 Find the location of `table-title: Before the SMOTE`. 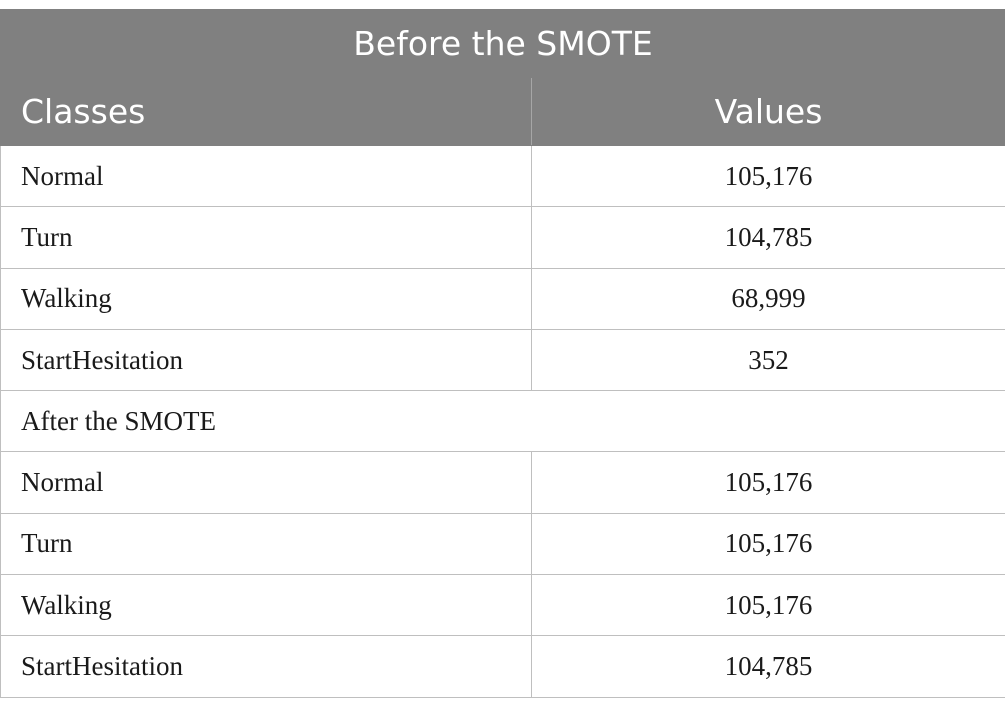

table-title: Before the SMOTE is located at coordinates (503, 44).